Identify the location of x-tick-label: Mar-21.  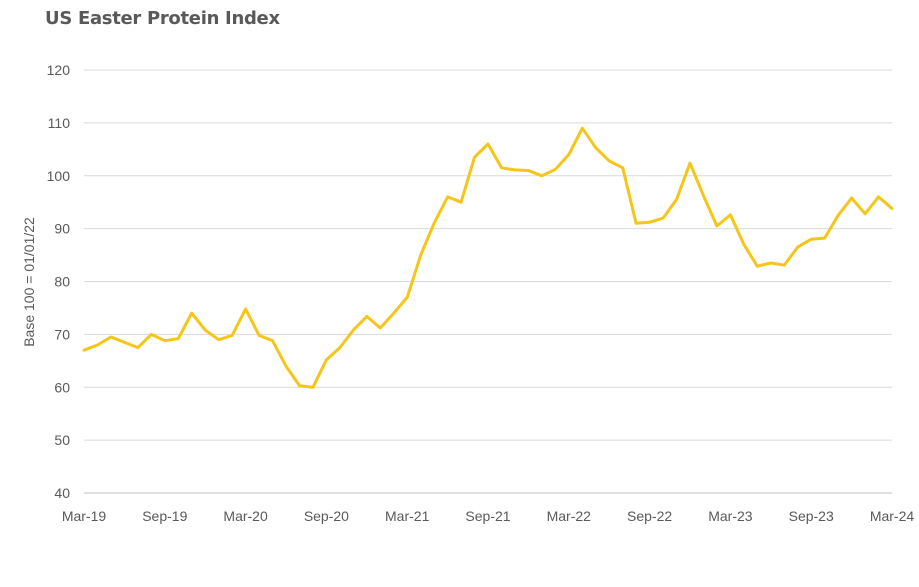
(407, 516).